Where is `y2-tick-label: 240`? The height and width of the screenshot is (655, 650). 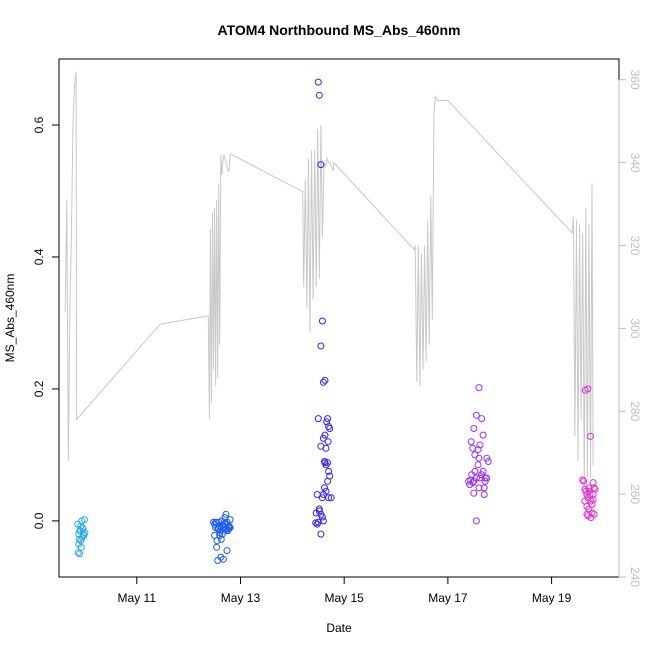
y2-tick-label: 240 is located at coordinates (635, 577).